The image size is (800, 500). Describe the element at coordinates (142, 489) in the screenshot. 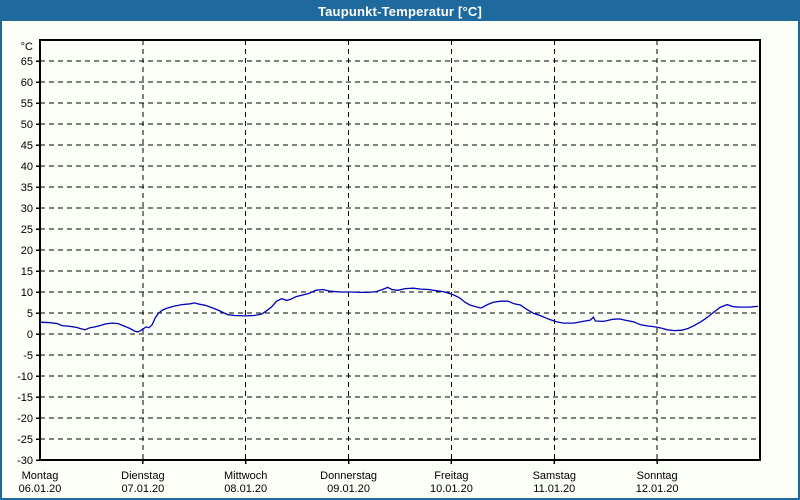

I see `x-date-label: 07.01.20` at that location.